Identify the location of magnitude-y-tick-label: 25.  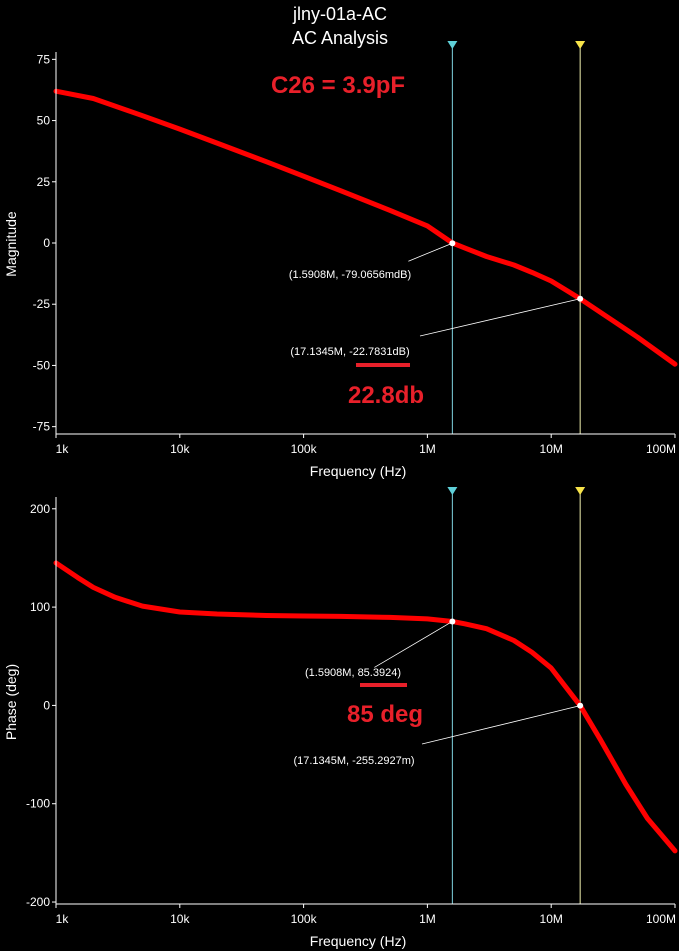
(44, 182).